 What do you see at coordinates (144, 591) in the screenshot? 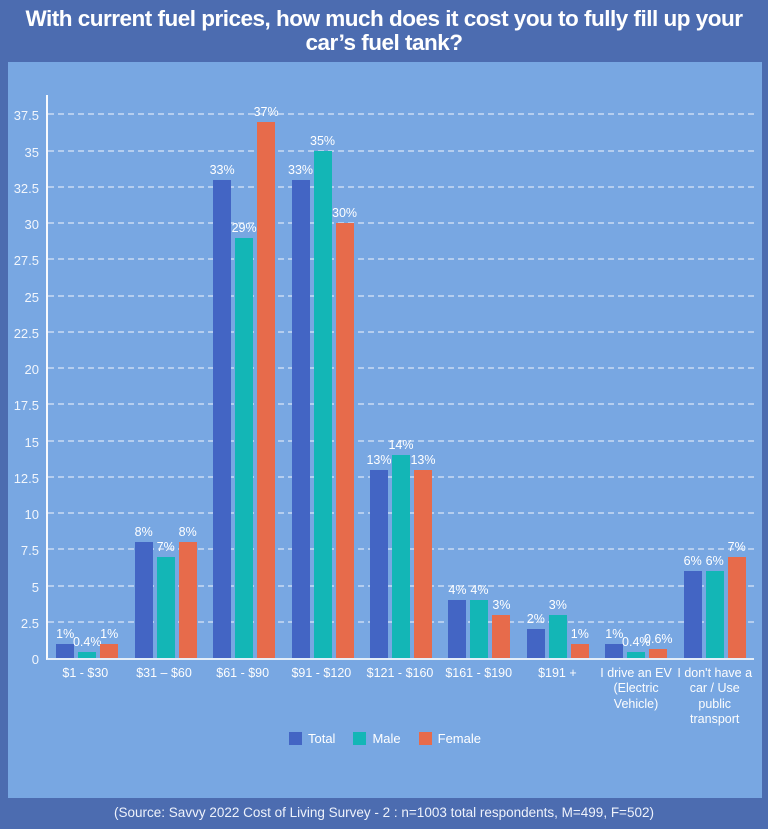
I see `bar-total: 8%` at bounding box center [144, 591].